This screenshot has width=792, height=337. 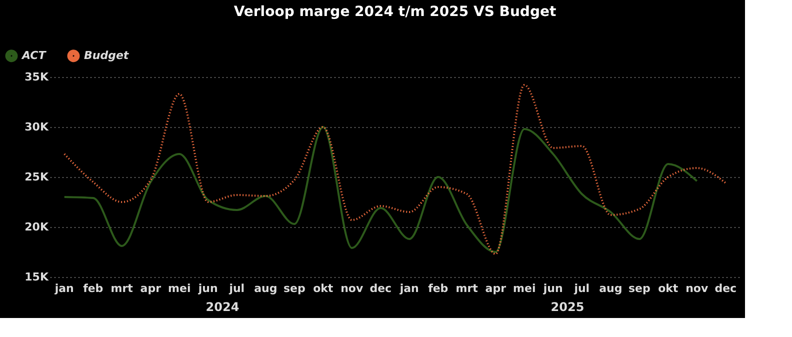 I want to click on text: 2024, so click(x=223, y=307).